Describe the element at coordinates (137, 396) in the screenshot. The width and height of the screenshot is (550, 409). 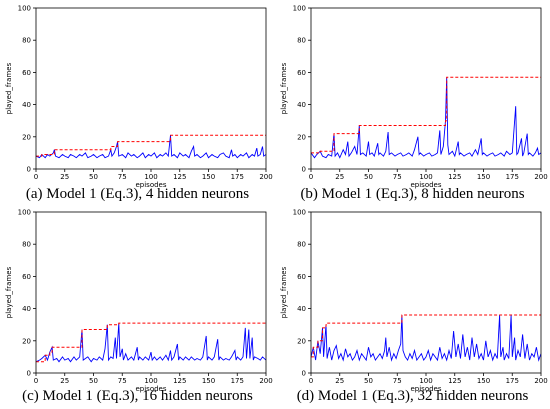
I see `chart-caption-c: (c) Model 1 (Eq.3), 16 hidden neurons` at that location.